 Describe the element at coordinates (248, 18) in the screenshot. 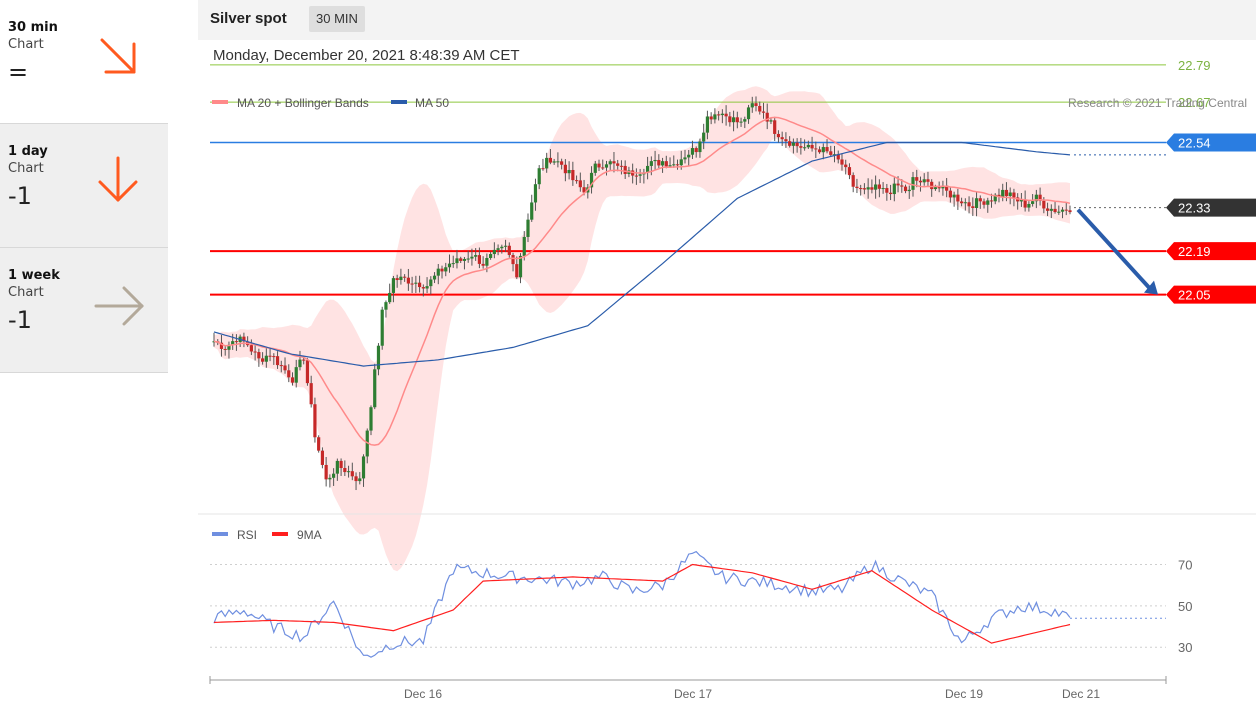

I see `instrument-title: Silver spot` at that location.